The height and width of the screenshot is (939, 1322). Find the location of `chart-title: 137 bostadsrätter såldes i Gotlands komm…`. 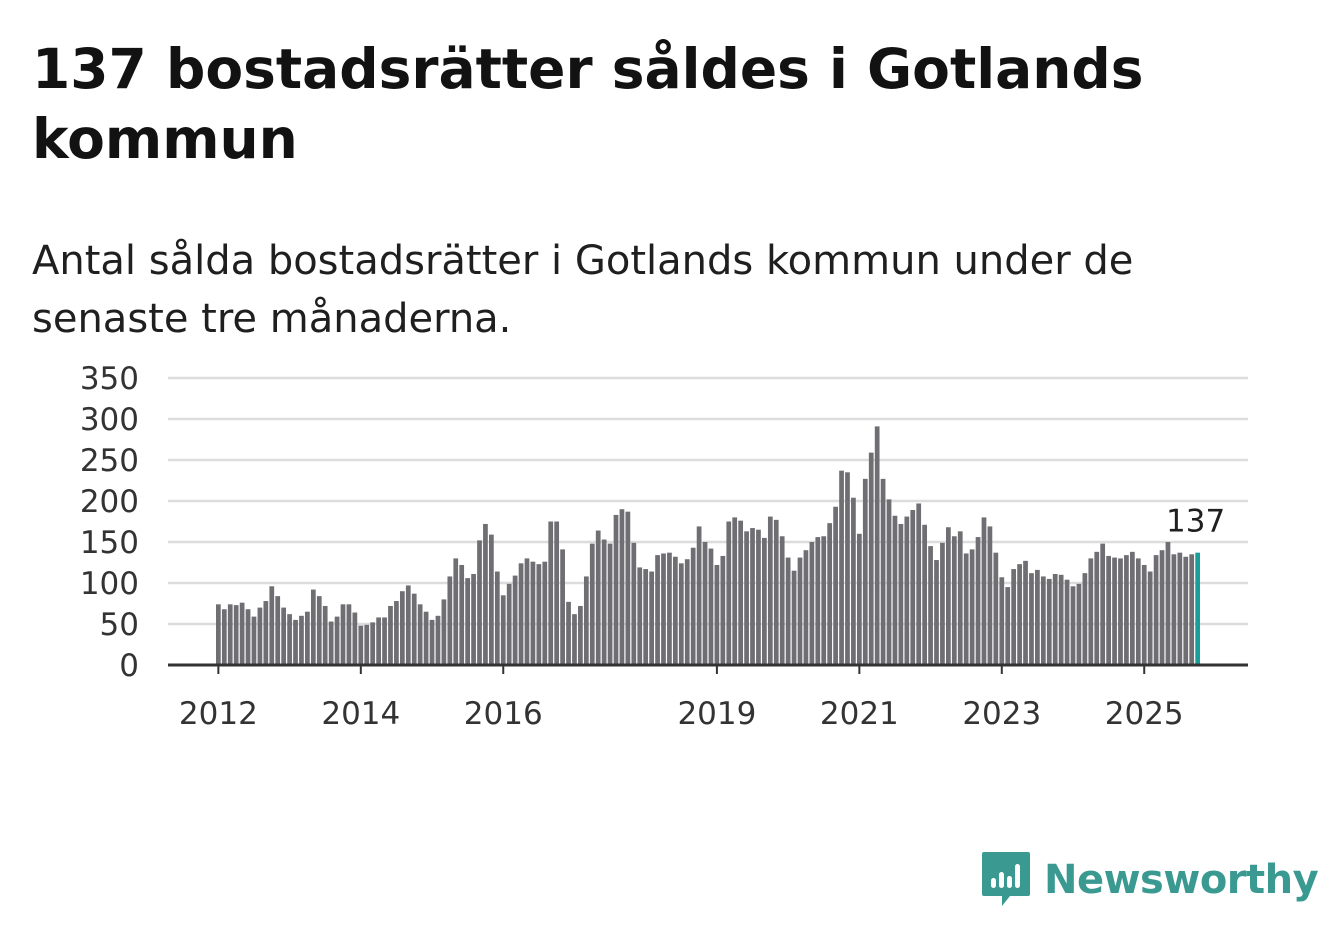

chart-title: 137 bostadsrätter såldes i Gotlands komm… is located at coordinates (588, 104).